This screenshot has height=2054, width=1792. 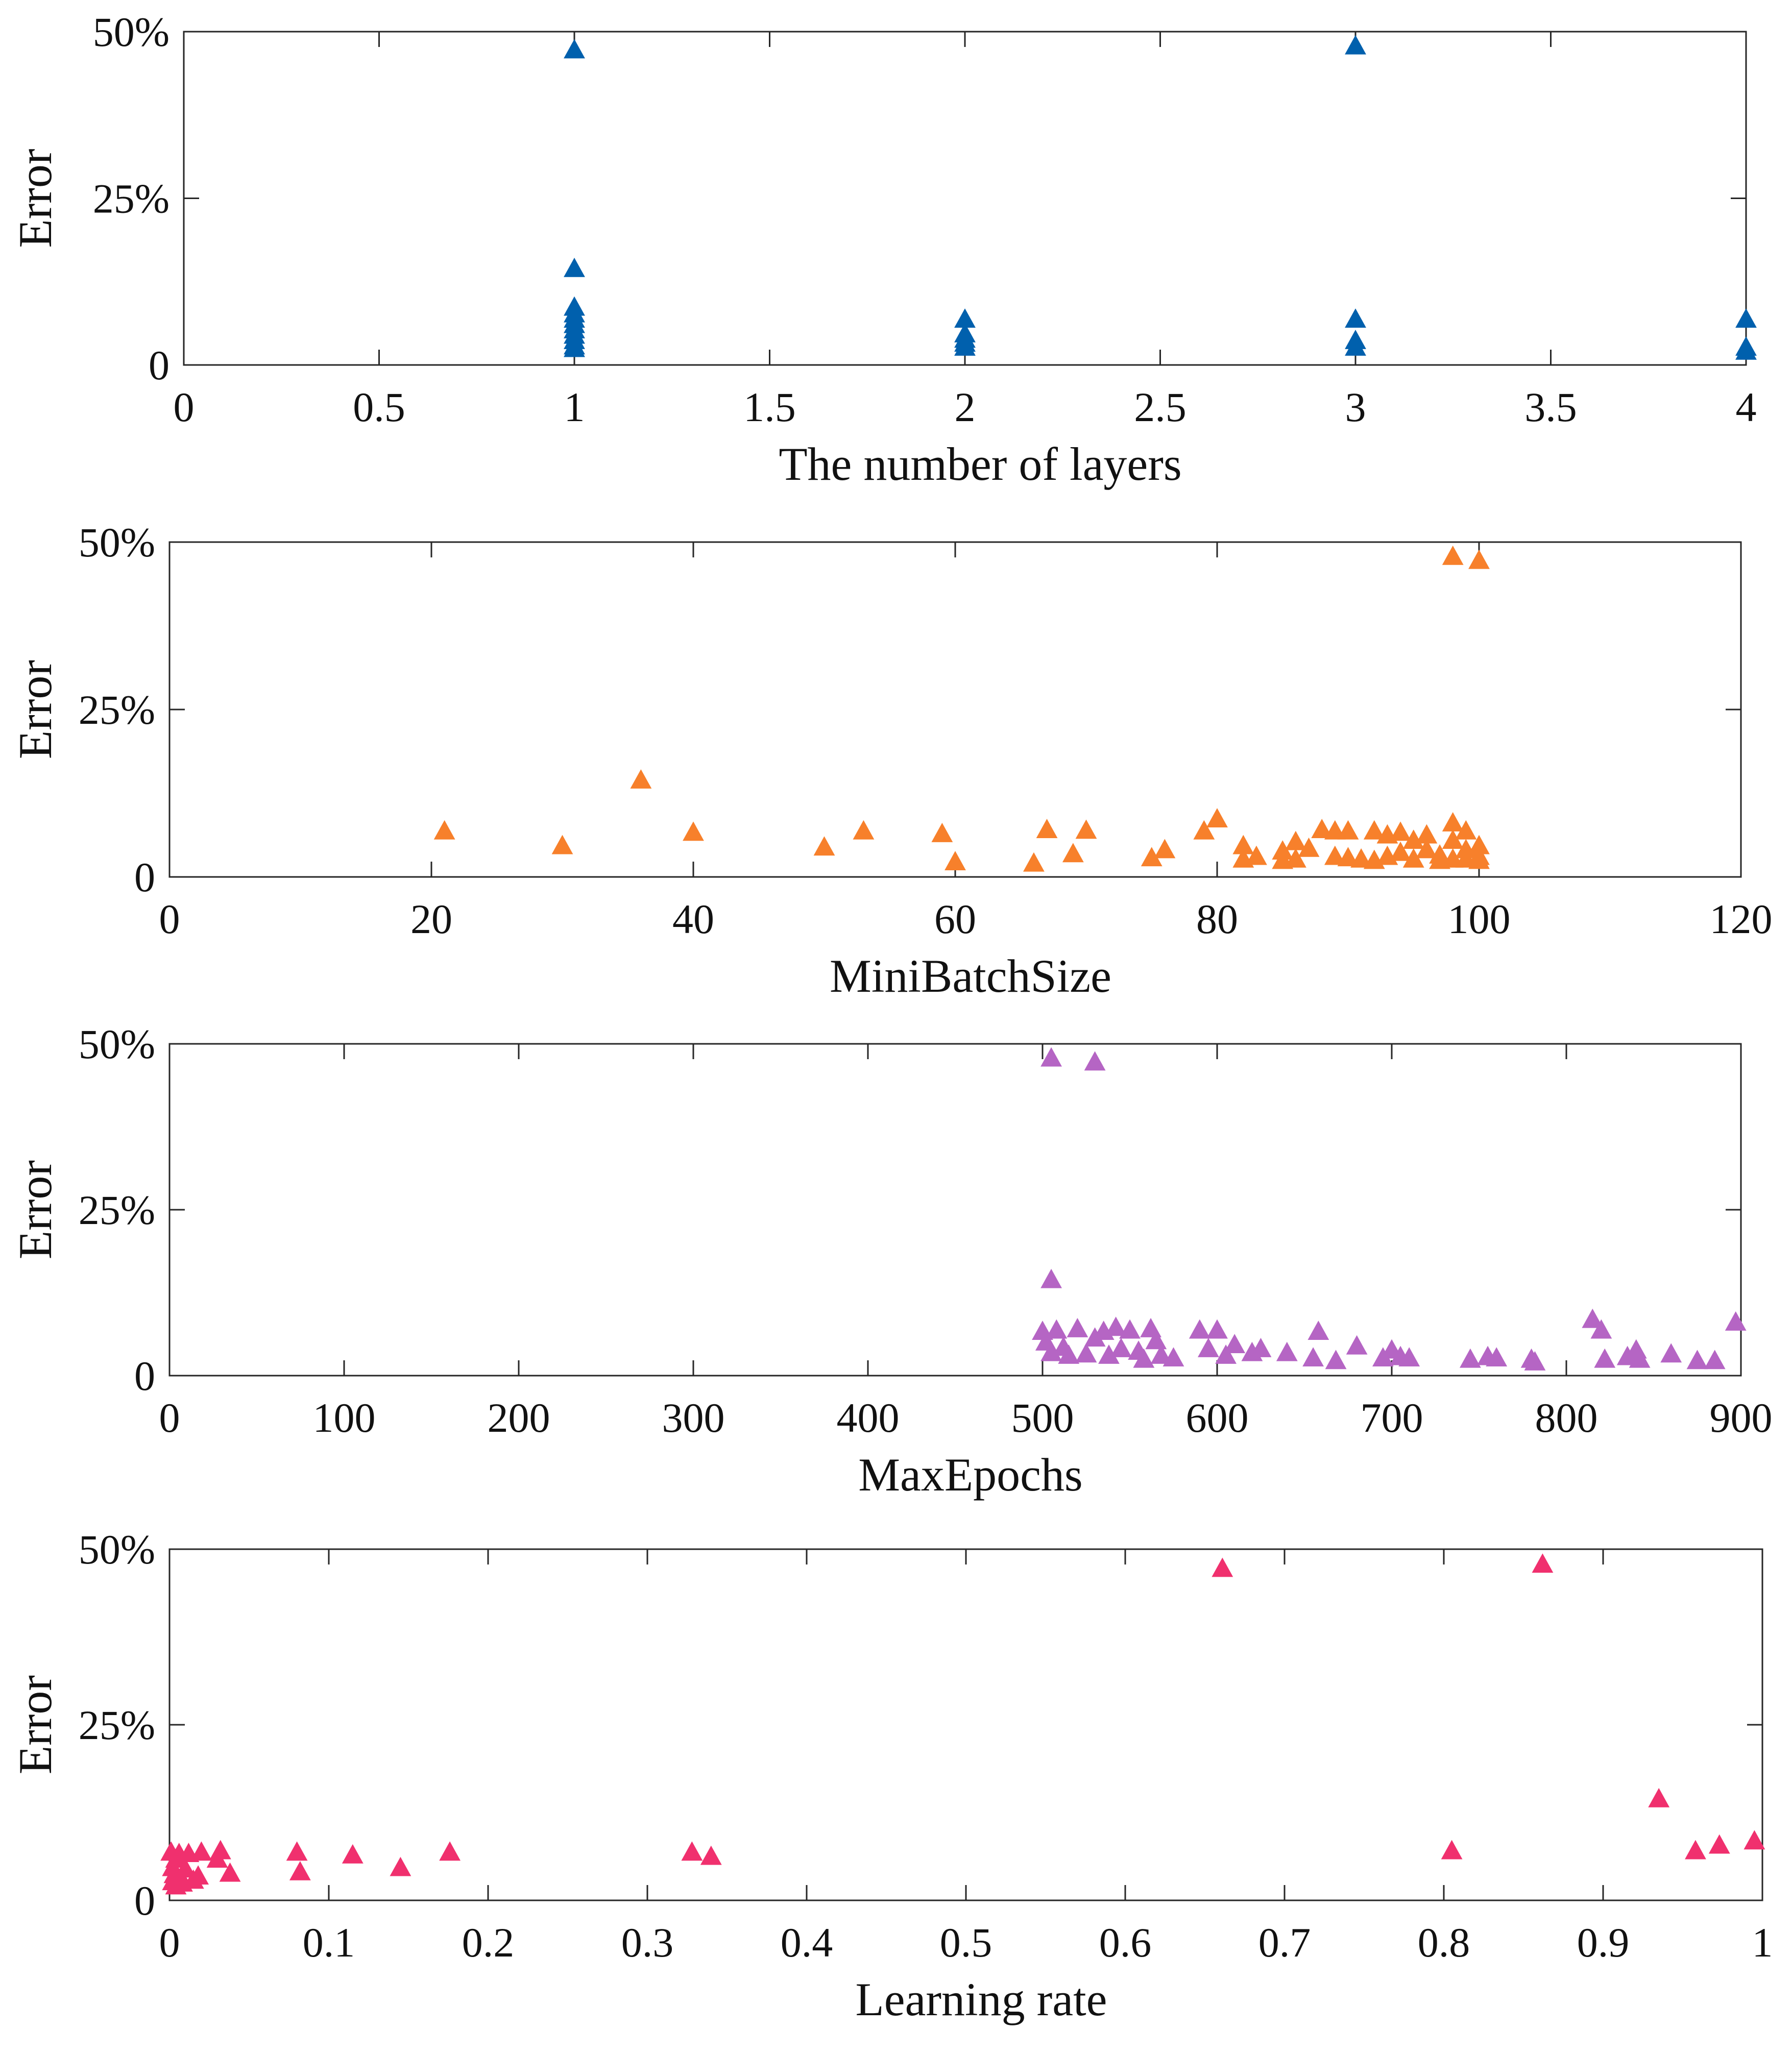 I want to click on x-tick-label: 900, so click(x=1742, y=1418).